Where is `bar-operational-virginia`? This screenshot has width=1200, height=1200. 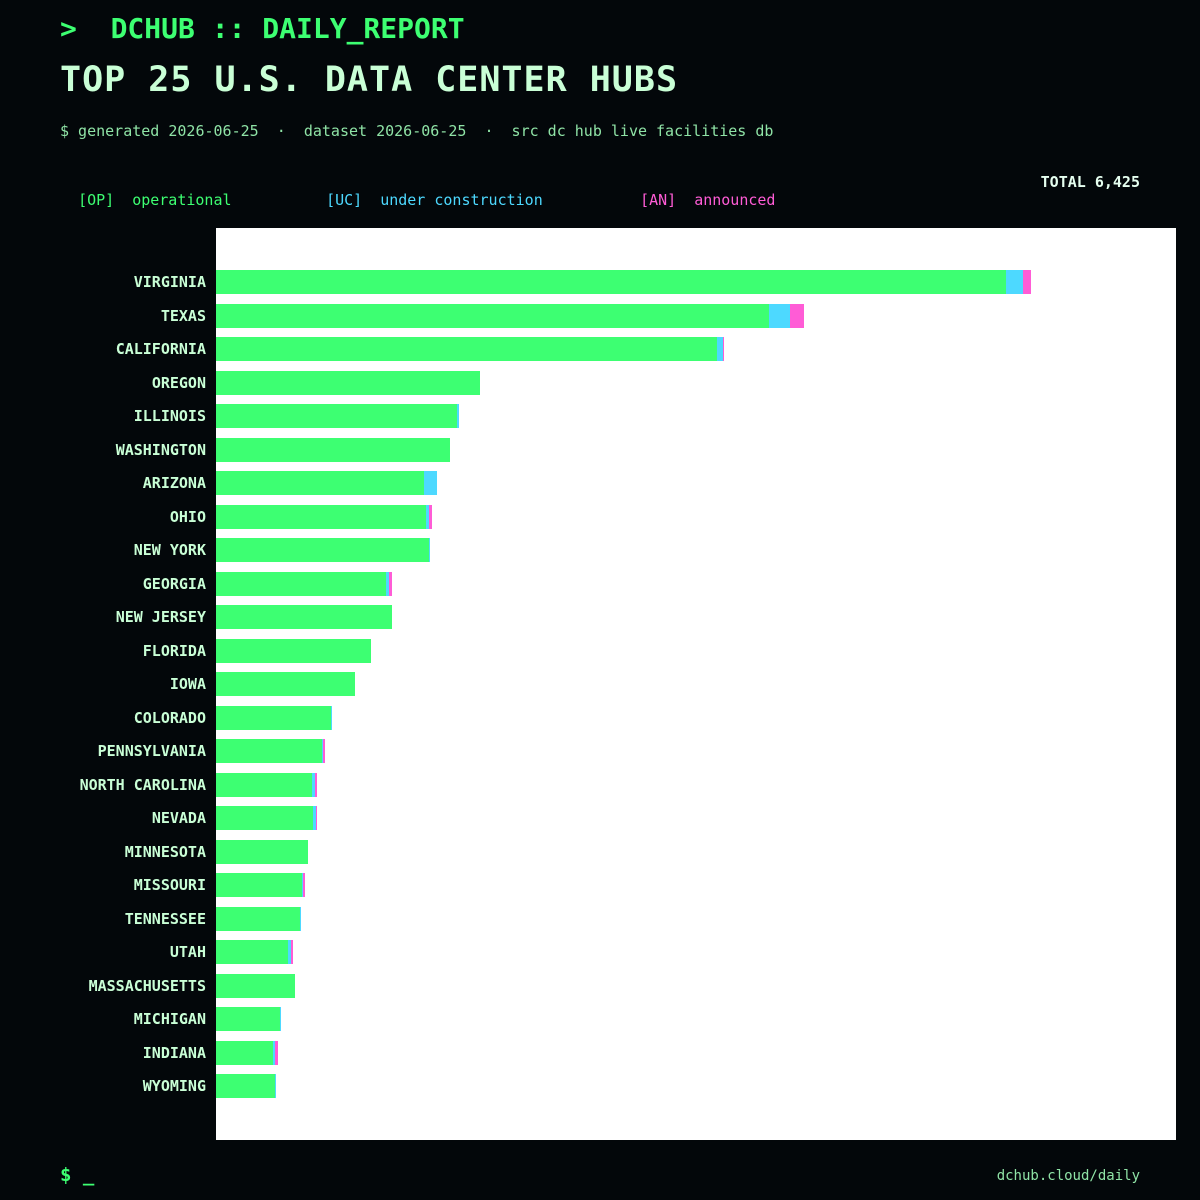 bar-operational-virginia is located at coordinates (611, 282).